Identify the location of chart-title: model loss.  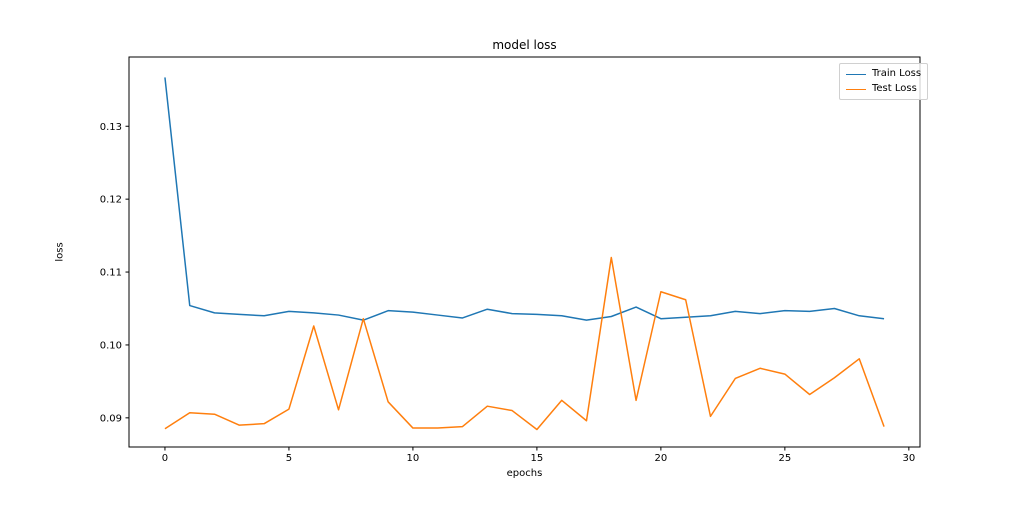
(524, 45).